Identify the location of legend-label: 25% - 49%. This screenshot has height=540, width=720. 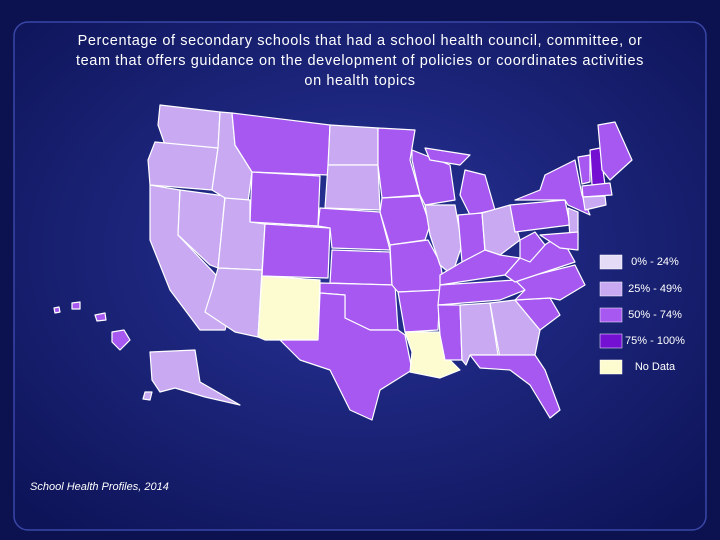
(655, 289).